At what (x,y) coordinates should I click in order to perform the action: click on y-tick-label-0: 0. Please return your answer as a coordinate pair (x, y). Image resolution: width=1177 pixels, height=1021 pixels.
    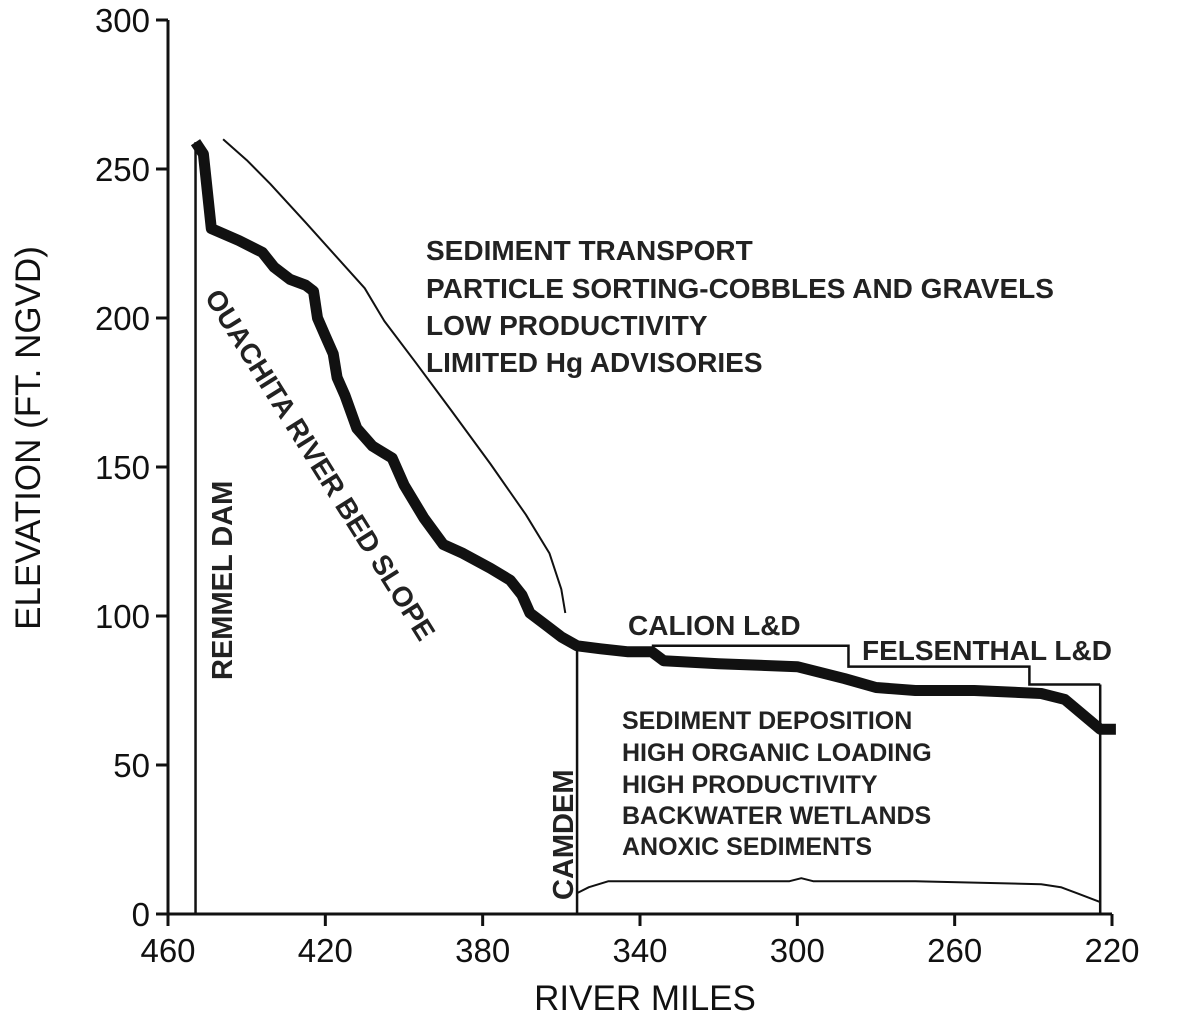
    Looking at the image, I should click on (141, 914).